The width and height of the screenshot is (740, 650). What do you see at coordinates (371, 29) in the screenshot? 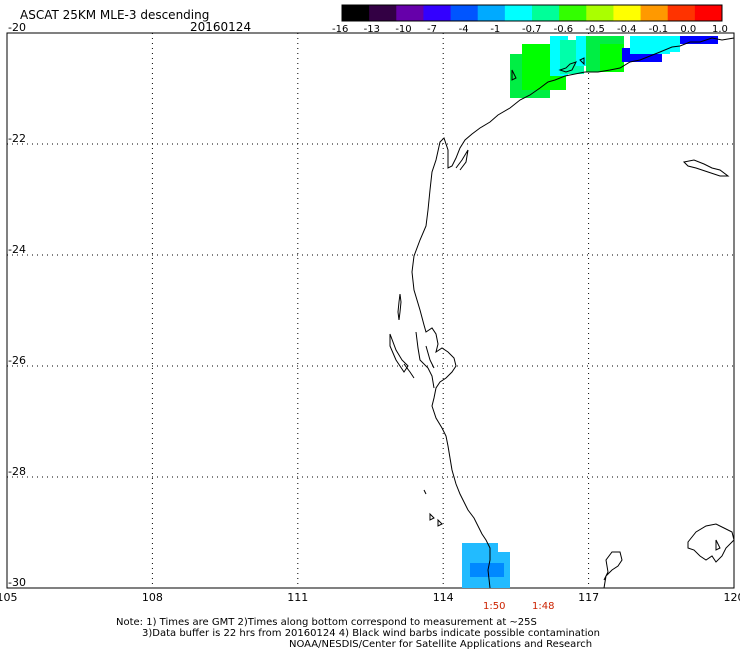
I see `colorbar-label: -13` at bounding box center [371, 29].